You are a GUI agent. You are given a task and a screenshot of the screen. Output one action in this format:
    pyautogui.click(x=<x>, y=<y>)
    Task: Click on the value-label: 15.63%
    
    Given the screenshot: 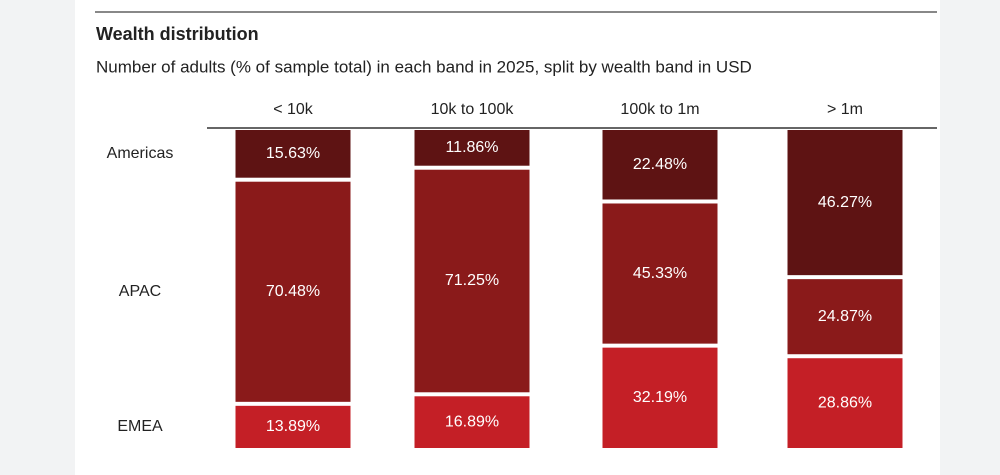 What is the action you would take?
    pyautogui.click(x=293, y=153)
    